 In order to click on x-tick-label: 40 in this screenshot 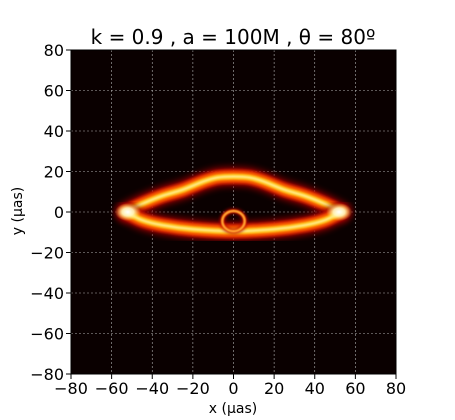, I will do `click(315, 388)`.